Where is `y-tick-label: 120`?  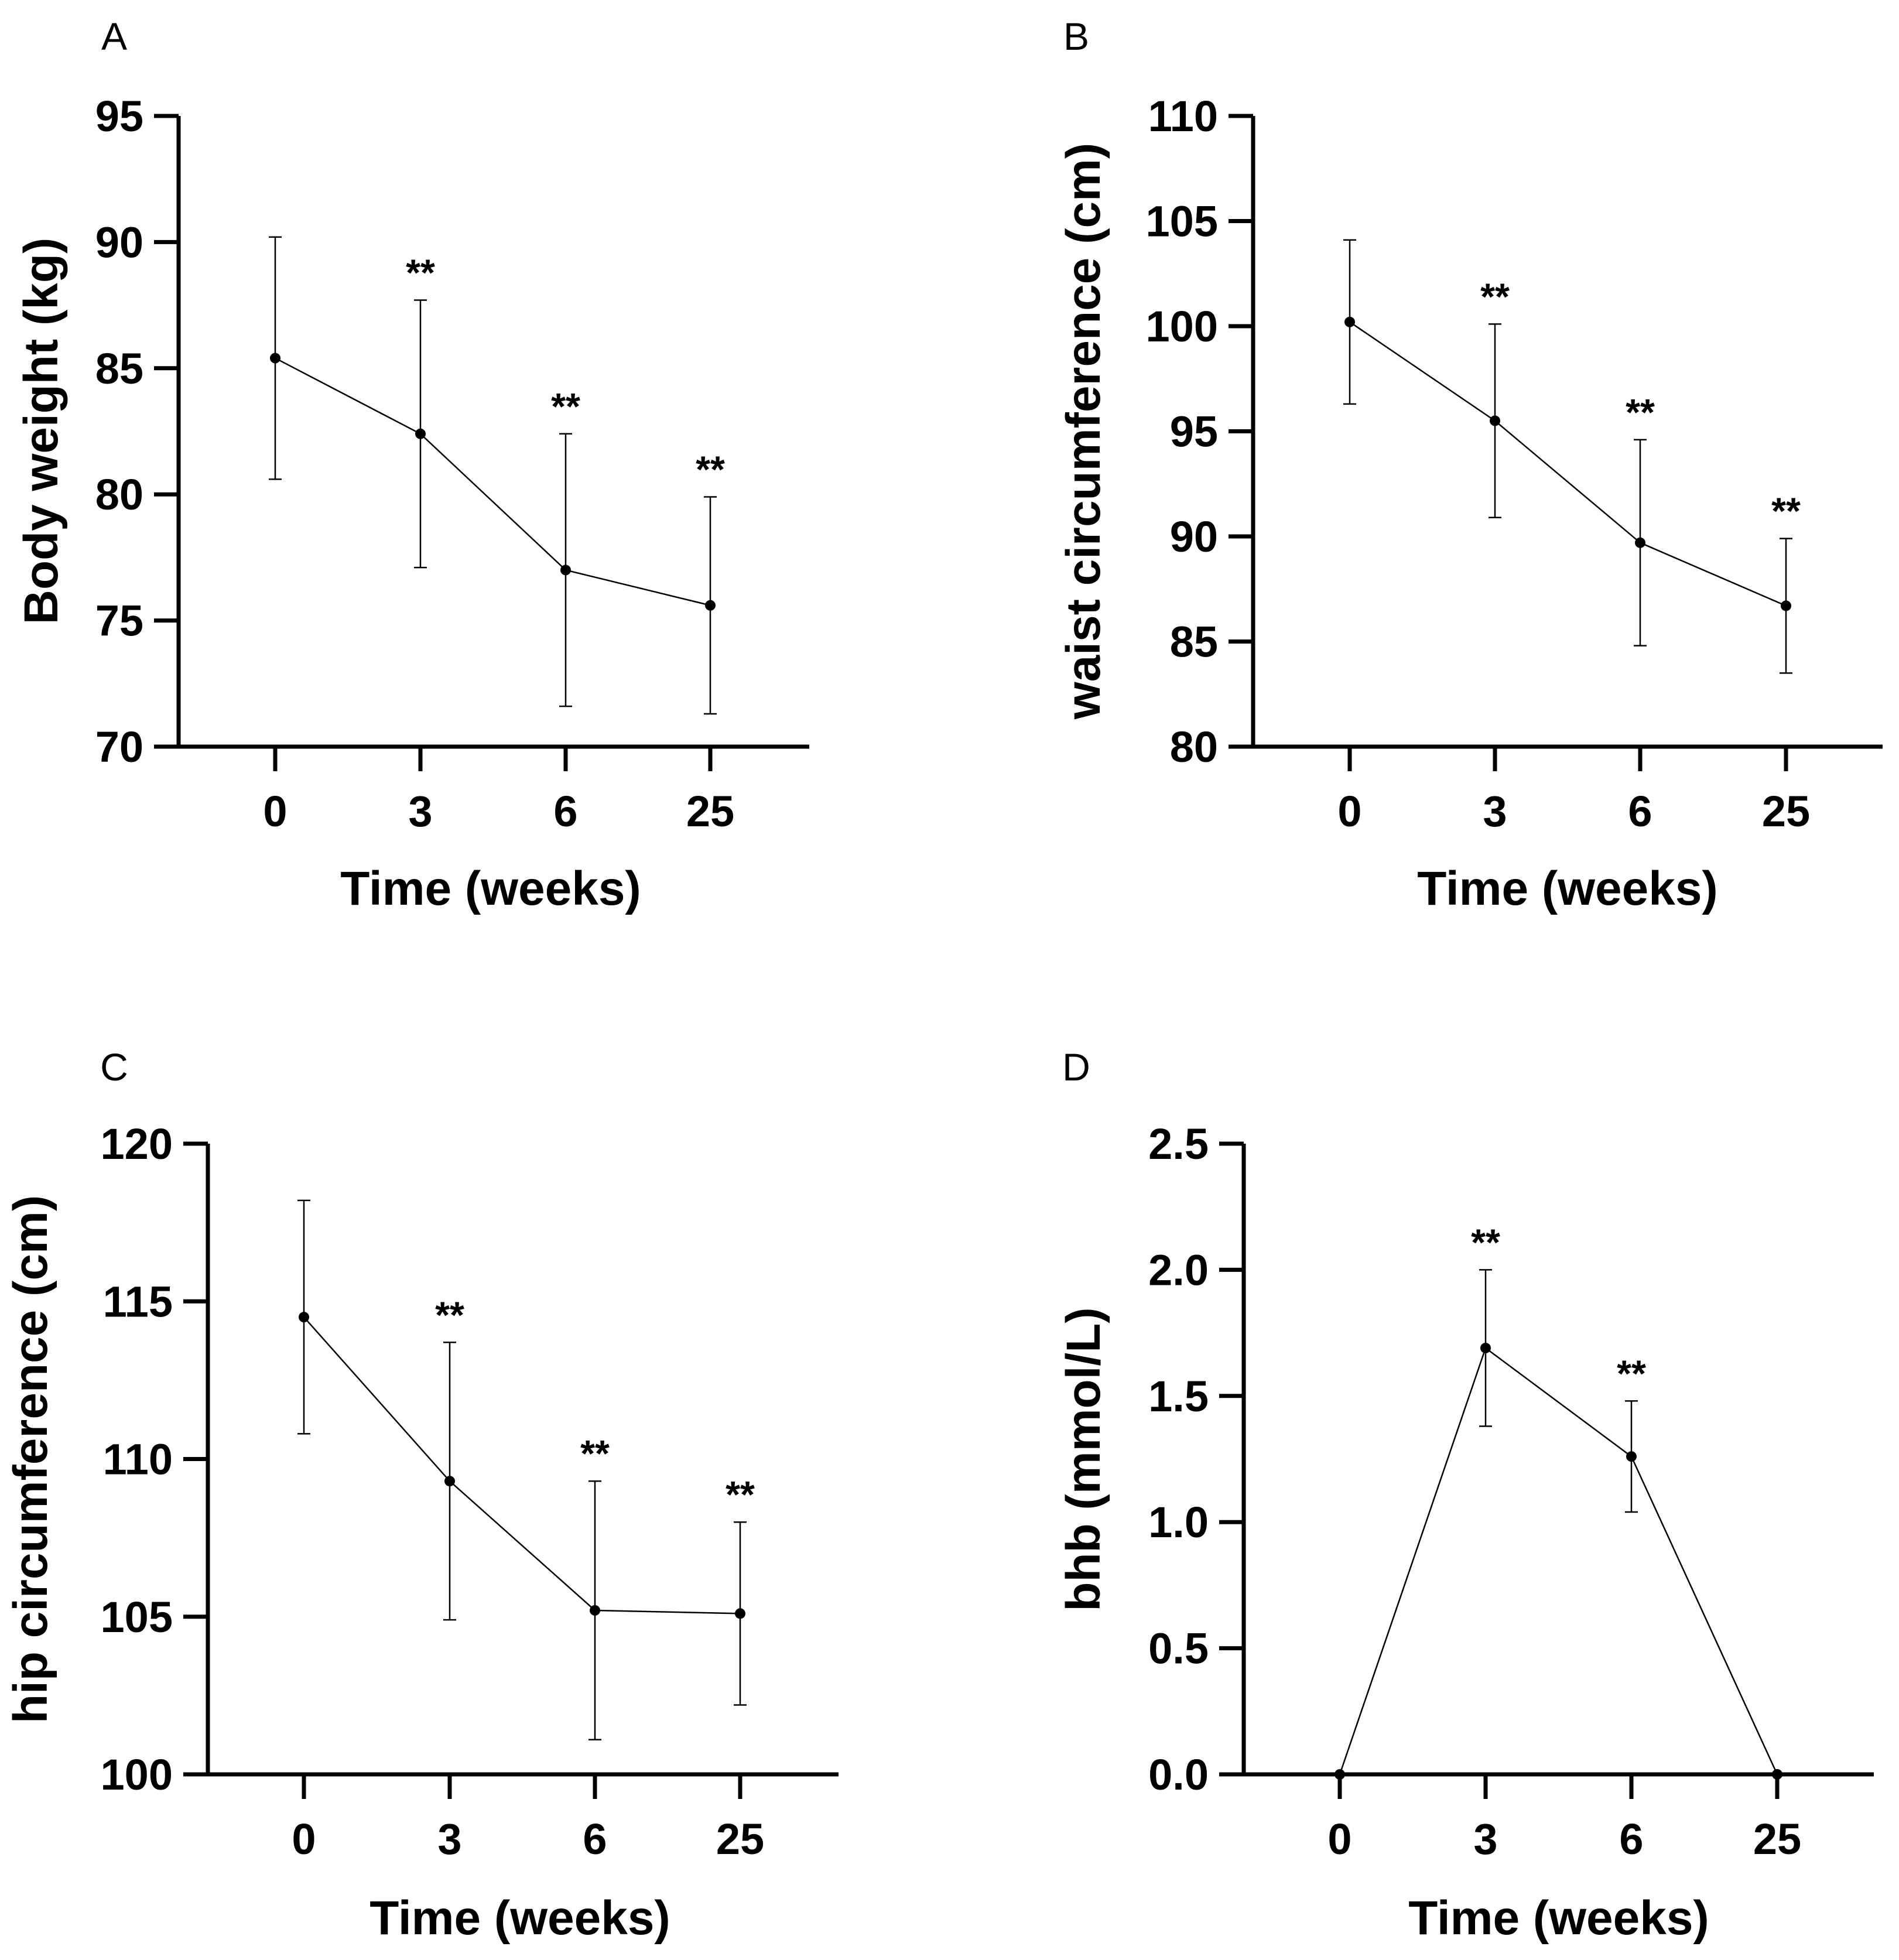 y-tick-label: 120 is located at coordinates (137, 1144).